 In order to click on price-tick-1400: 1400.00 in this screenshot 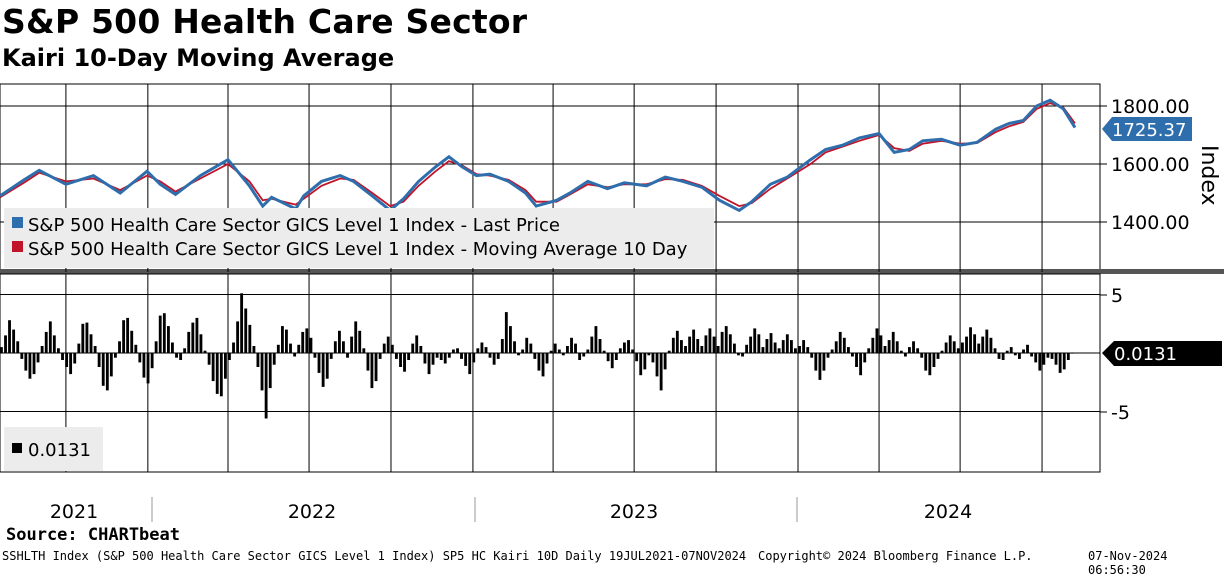, I will do `click(1150, 223)`.